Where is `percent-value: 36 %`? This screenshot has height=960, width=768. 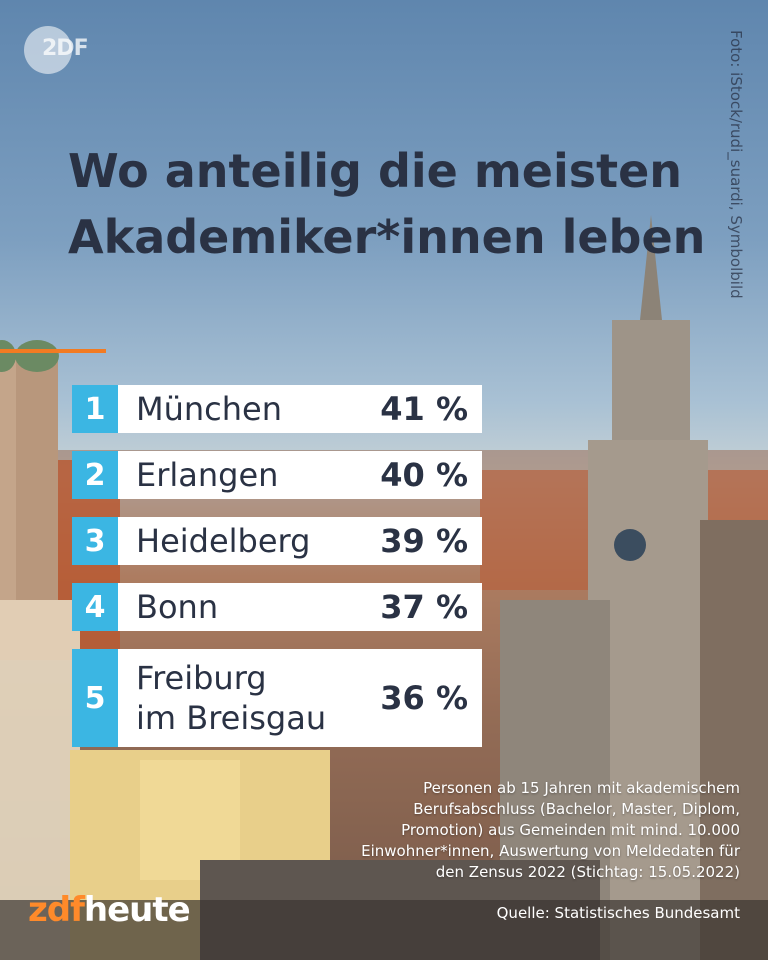 percent-value: 36 % is located at coordinates (424, 698).